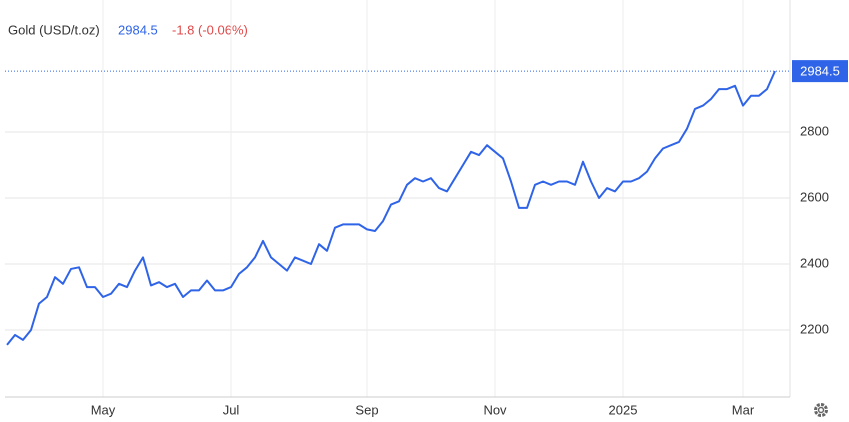 This screenshot has width=849, height=422. I want to click on last-price: 2984.5, so click(138, 29).